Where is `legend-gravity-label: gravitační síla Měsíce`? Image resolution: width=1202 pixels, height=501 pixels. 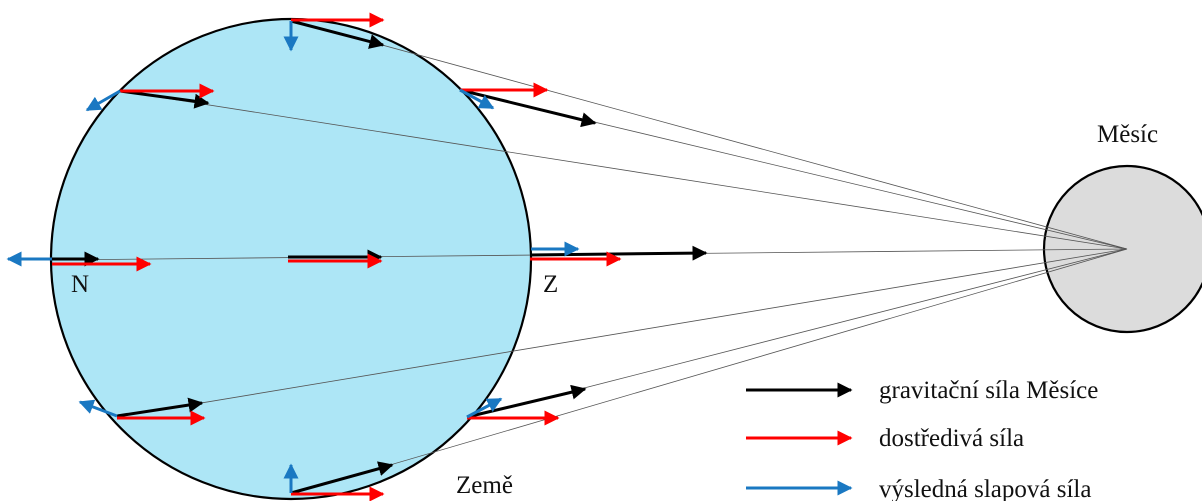
legend-gravity-label: gravitační síla Měsíce is located at coordinates (988, 390).